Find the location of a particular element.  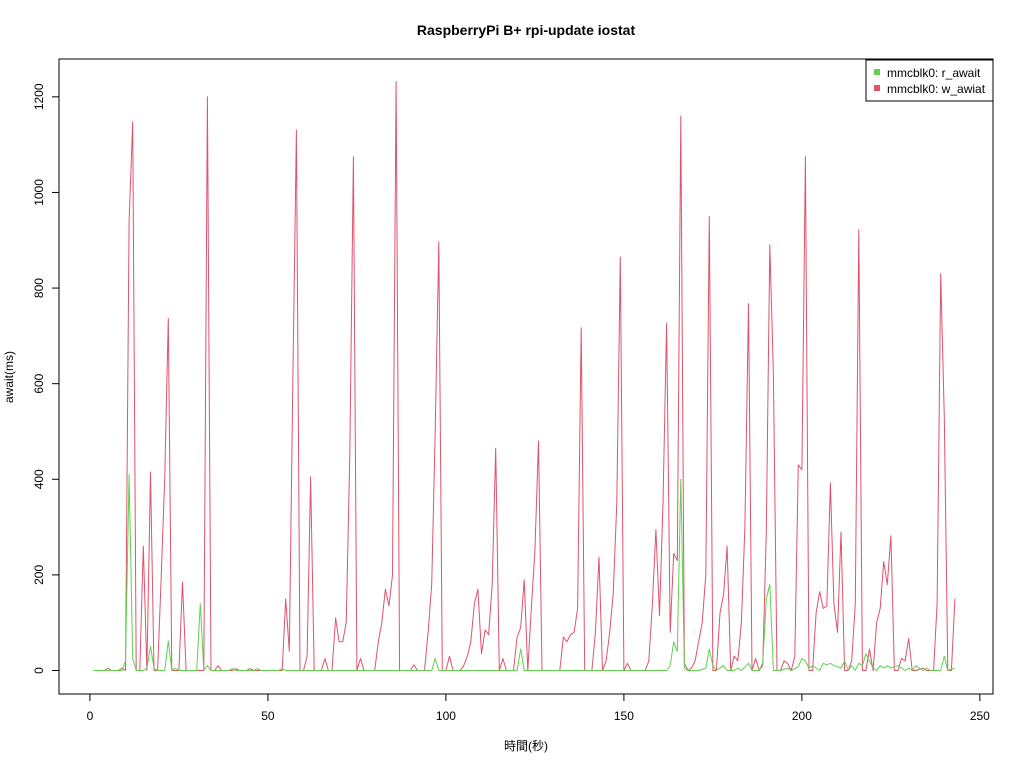

y-axis-label: await(ms) is located at coordinates (9, 377).